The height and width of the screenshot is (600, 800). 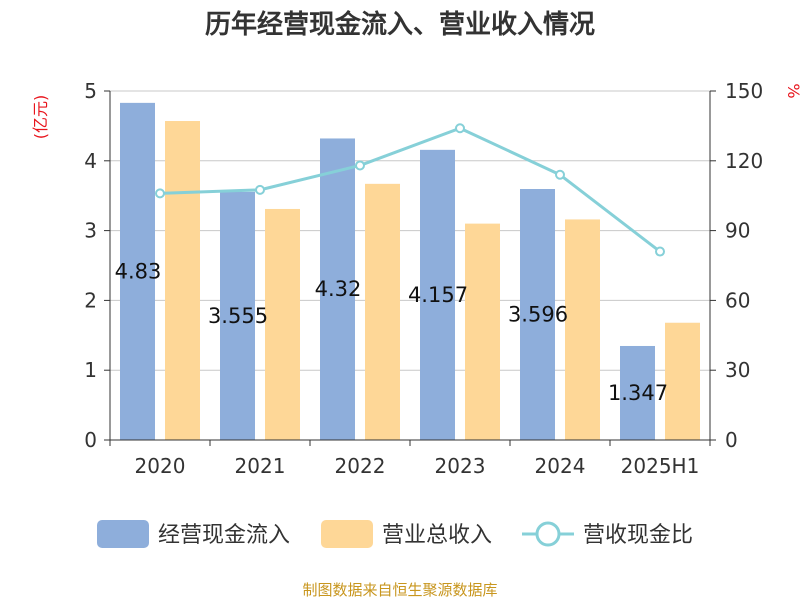 What do you see at coordinates (90, 161) in the screenshot?
I see `left-axis-tick-label: 4` at bounding box center [90, 161].